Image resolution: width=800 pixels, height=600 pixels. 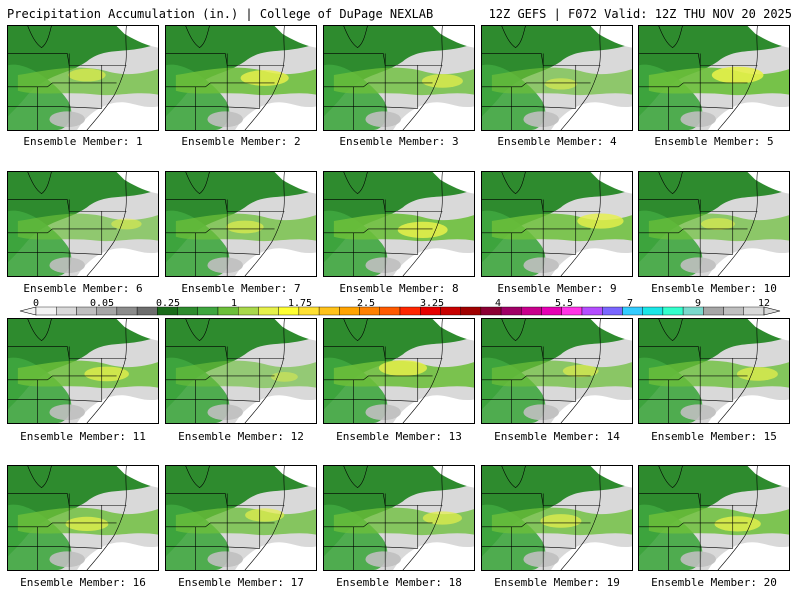 I want to click on ensemble-member-caption: Ensemble Member: 13, so click(x=399, y=436).